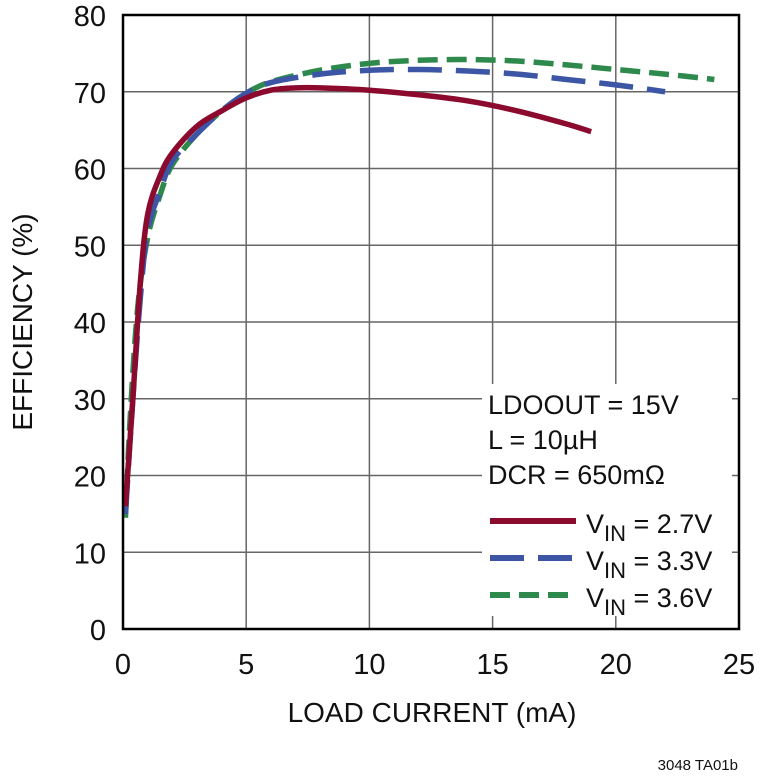  Describe the element at coordinates (649, 527) in the screenshot. I see `legend-label: VIN = 2.7V` at that location.